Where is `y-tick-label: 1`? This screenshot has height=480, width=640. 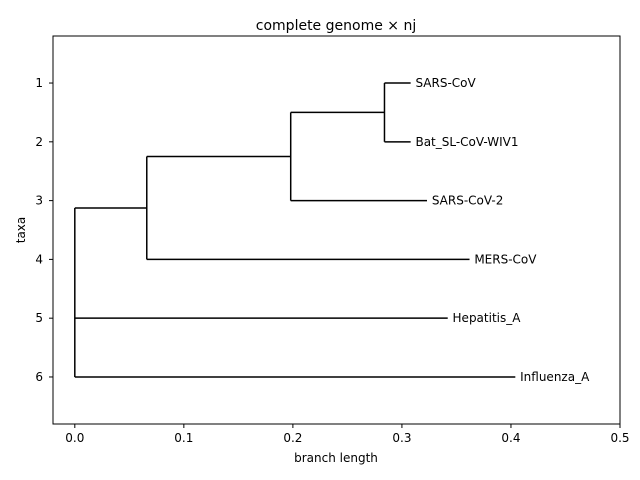 y-tick-label: 1 is located at coordinates (39, 83).